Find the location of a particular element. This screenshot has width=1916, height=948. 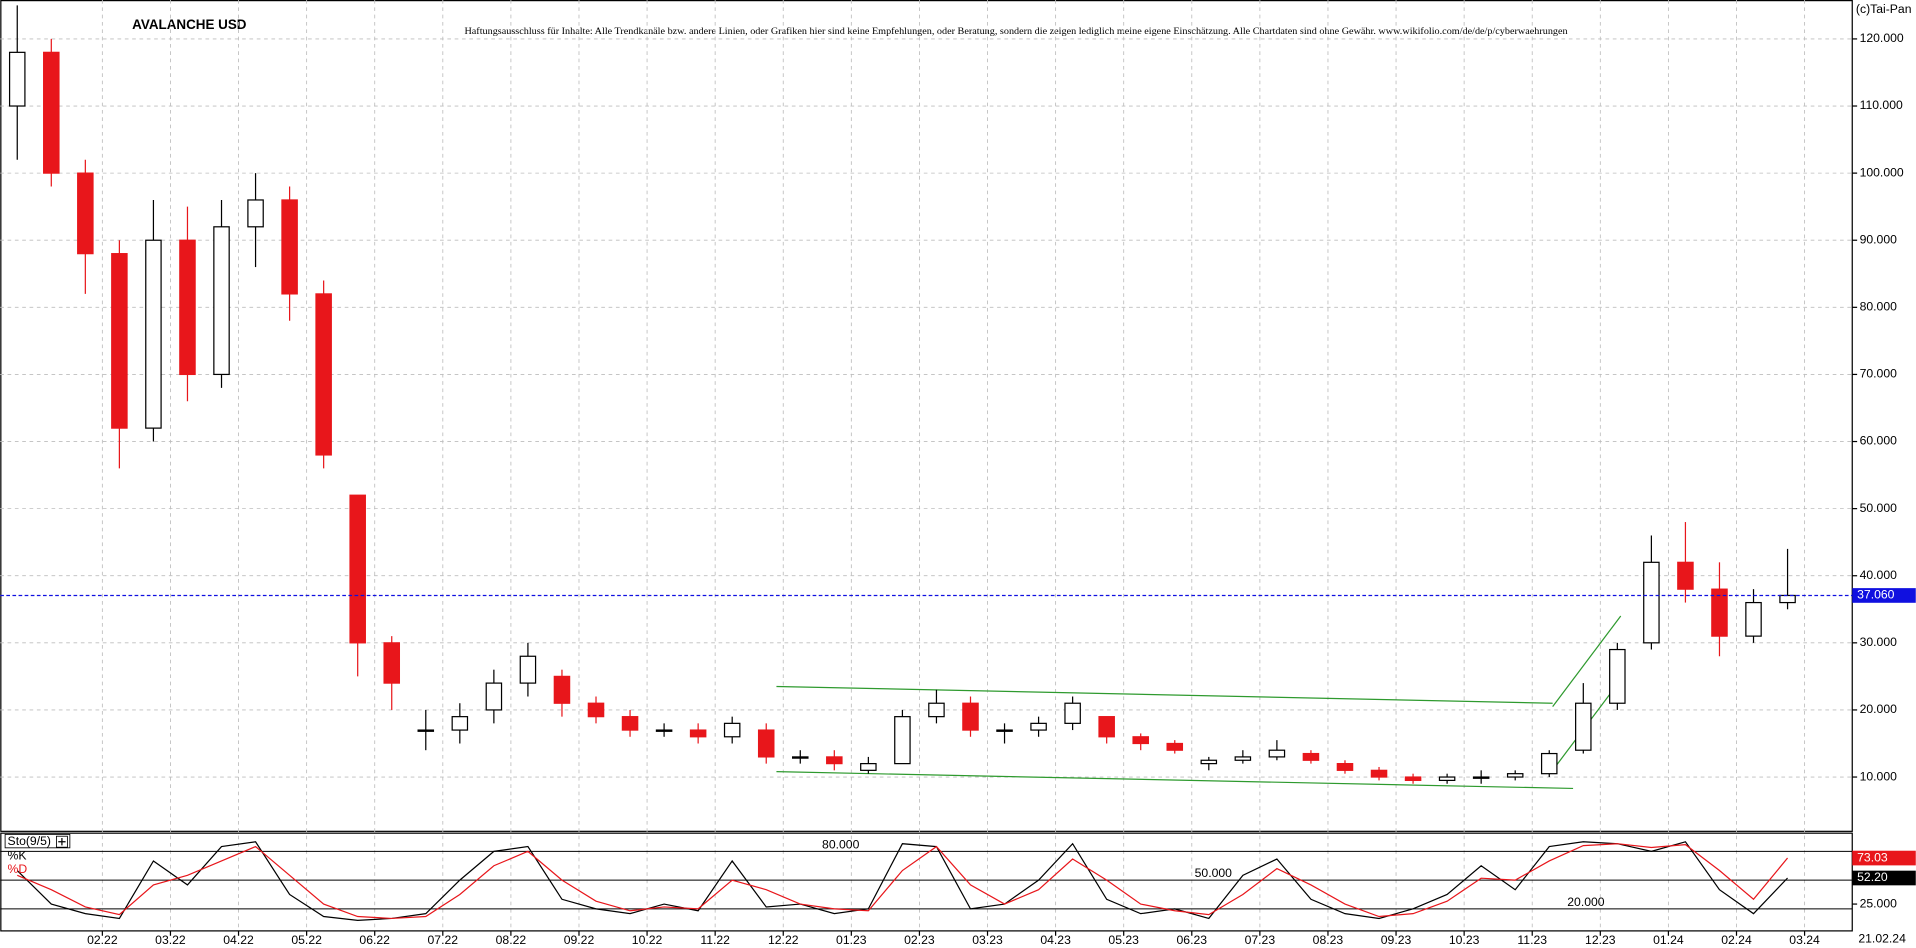

x-tick-label: 08.22 is located at coordinates (511, 940).